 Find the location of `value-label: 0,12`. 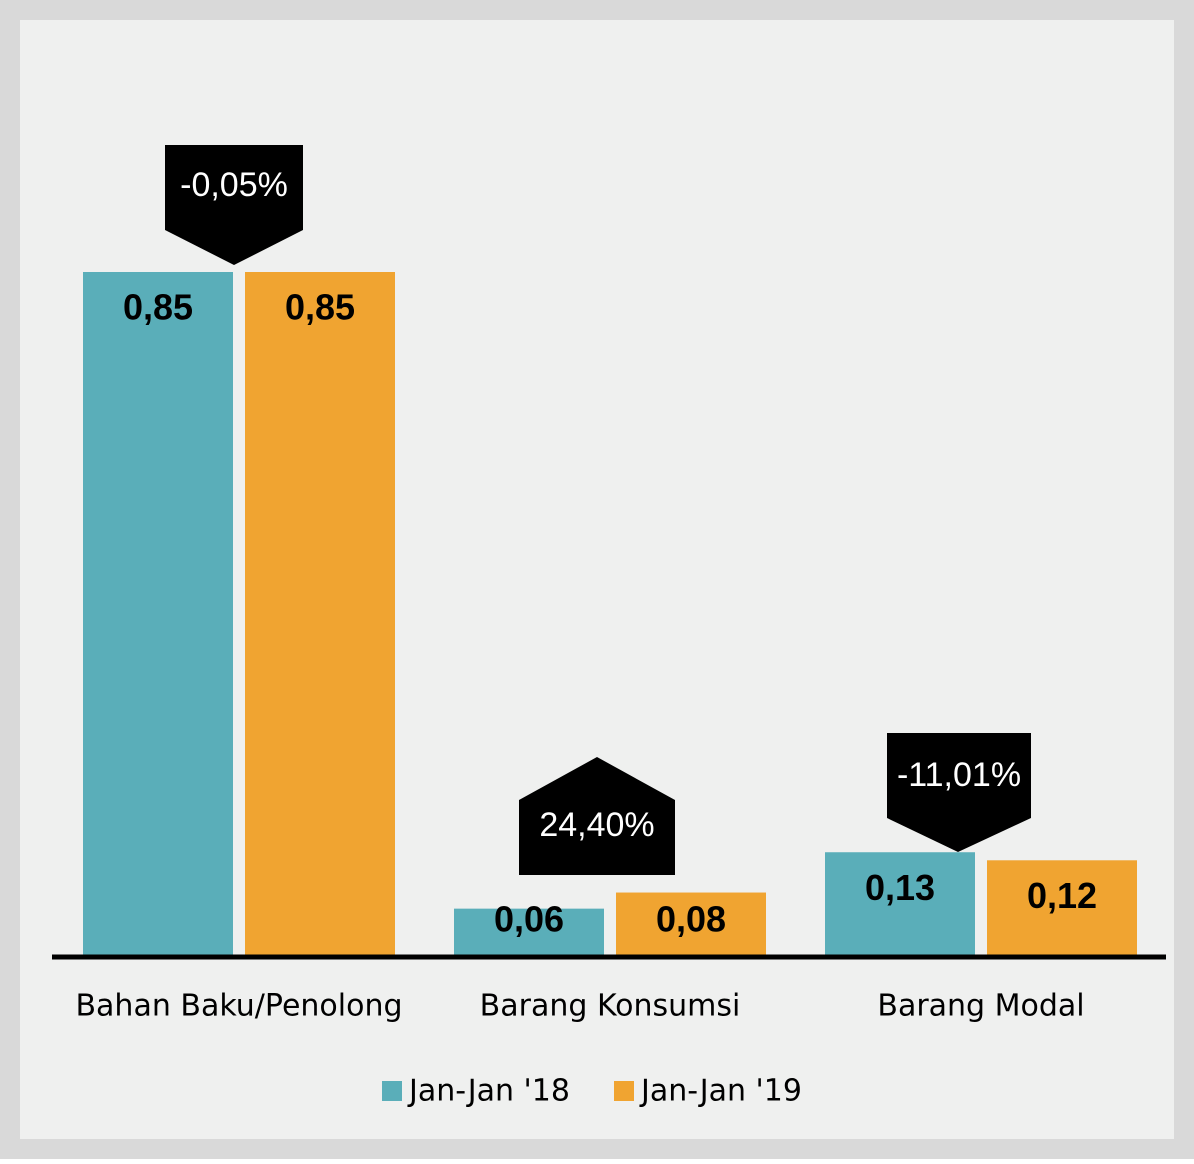

value-label: 0,12 is located at coordinates (1062, 895).